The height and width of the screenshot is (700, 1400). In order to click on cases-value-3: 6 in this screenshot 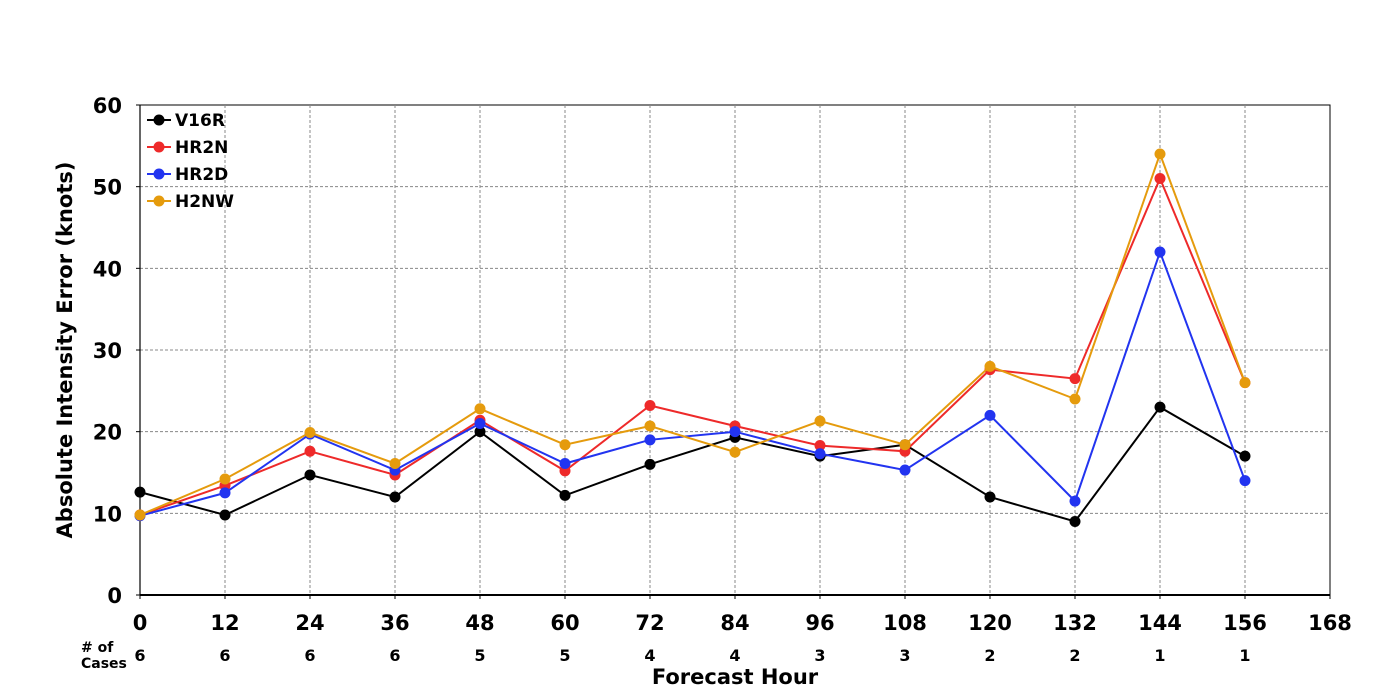, I will do `click(394, 655)`.